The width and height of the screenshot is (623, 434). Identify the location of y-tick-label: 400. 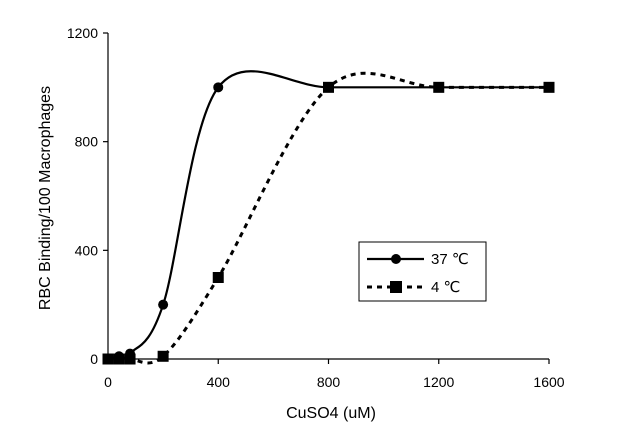
(87, 250).